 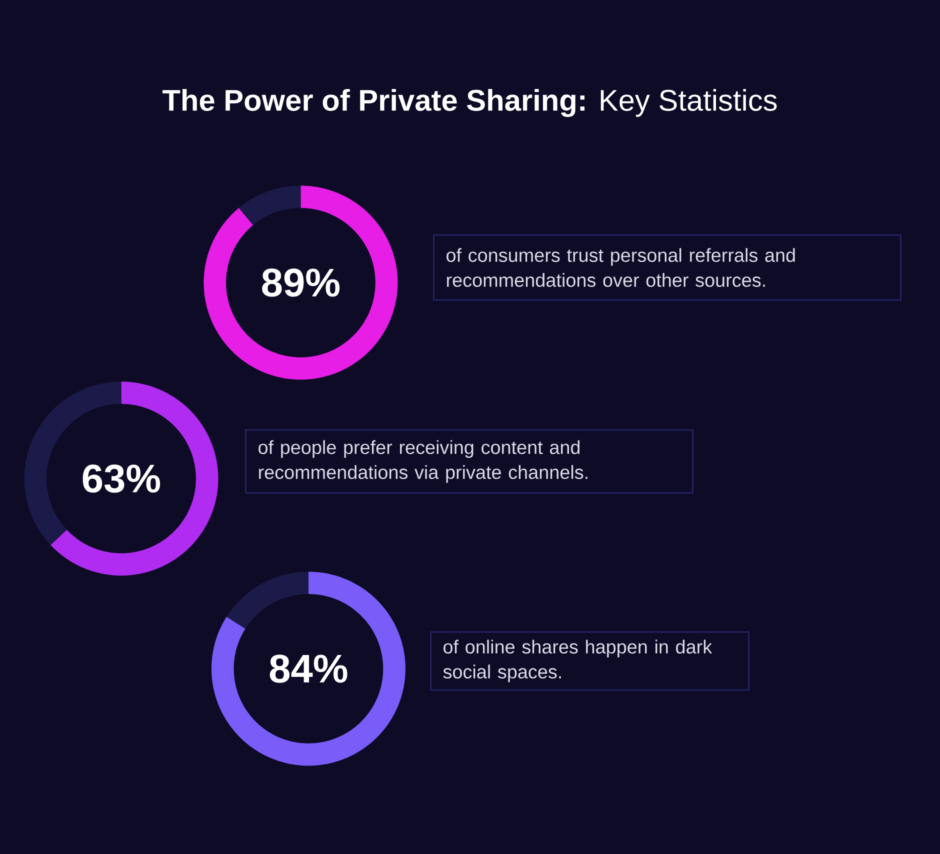 What do you see at coordinates (309, 668) in the screenshot?
I see `data-label: 84%` at bounding box center [309, 668].